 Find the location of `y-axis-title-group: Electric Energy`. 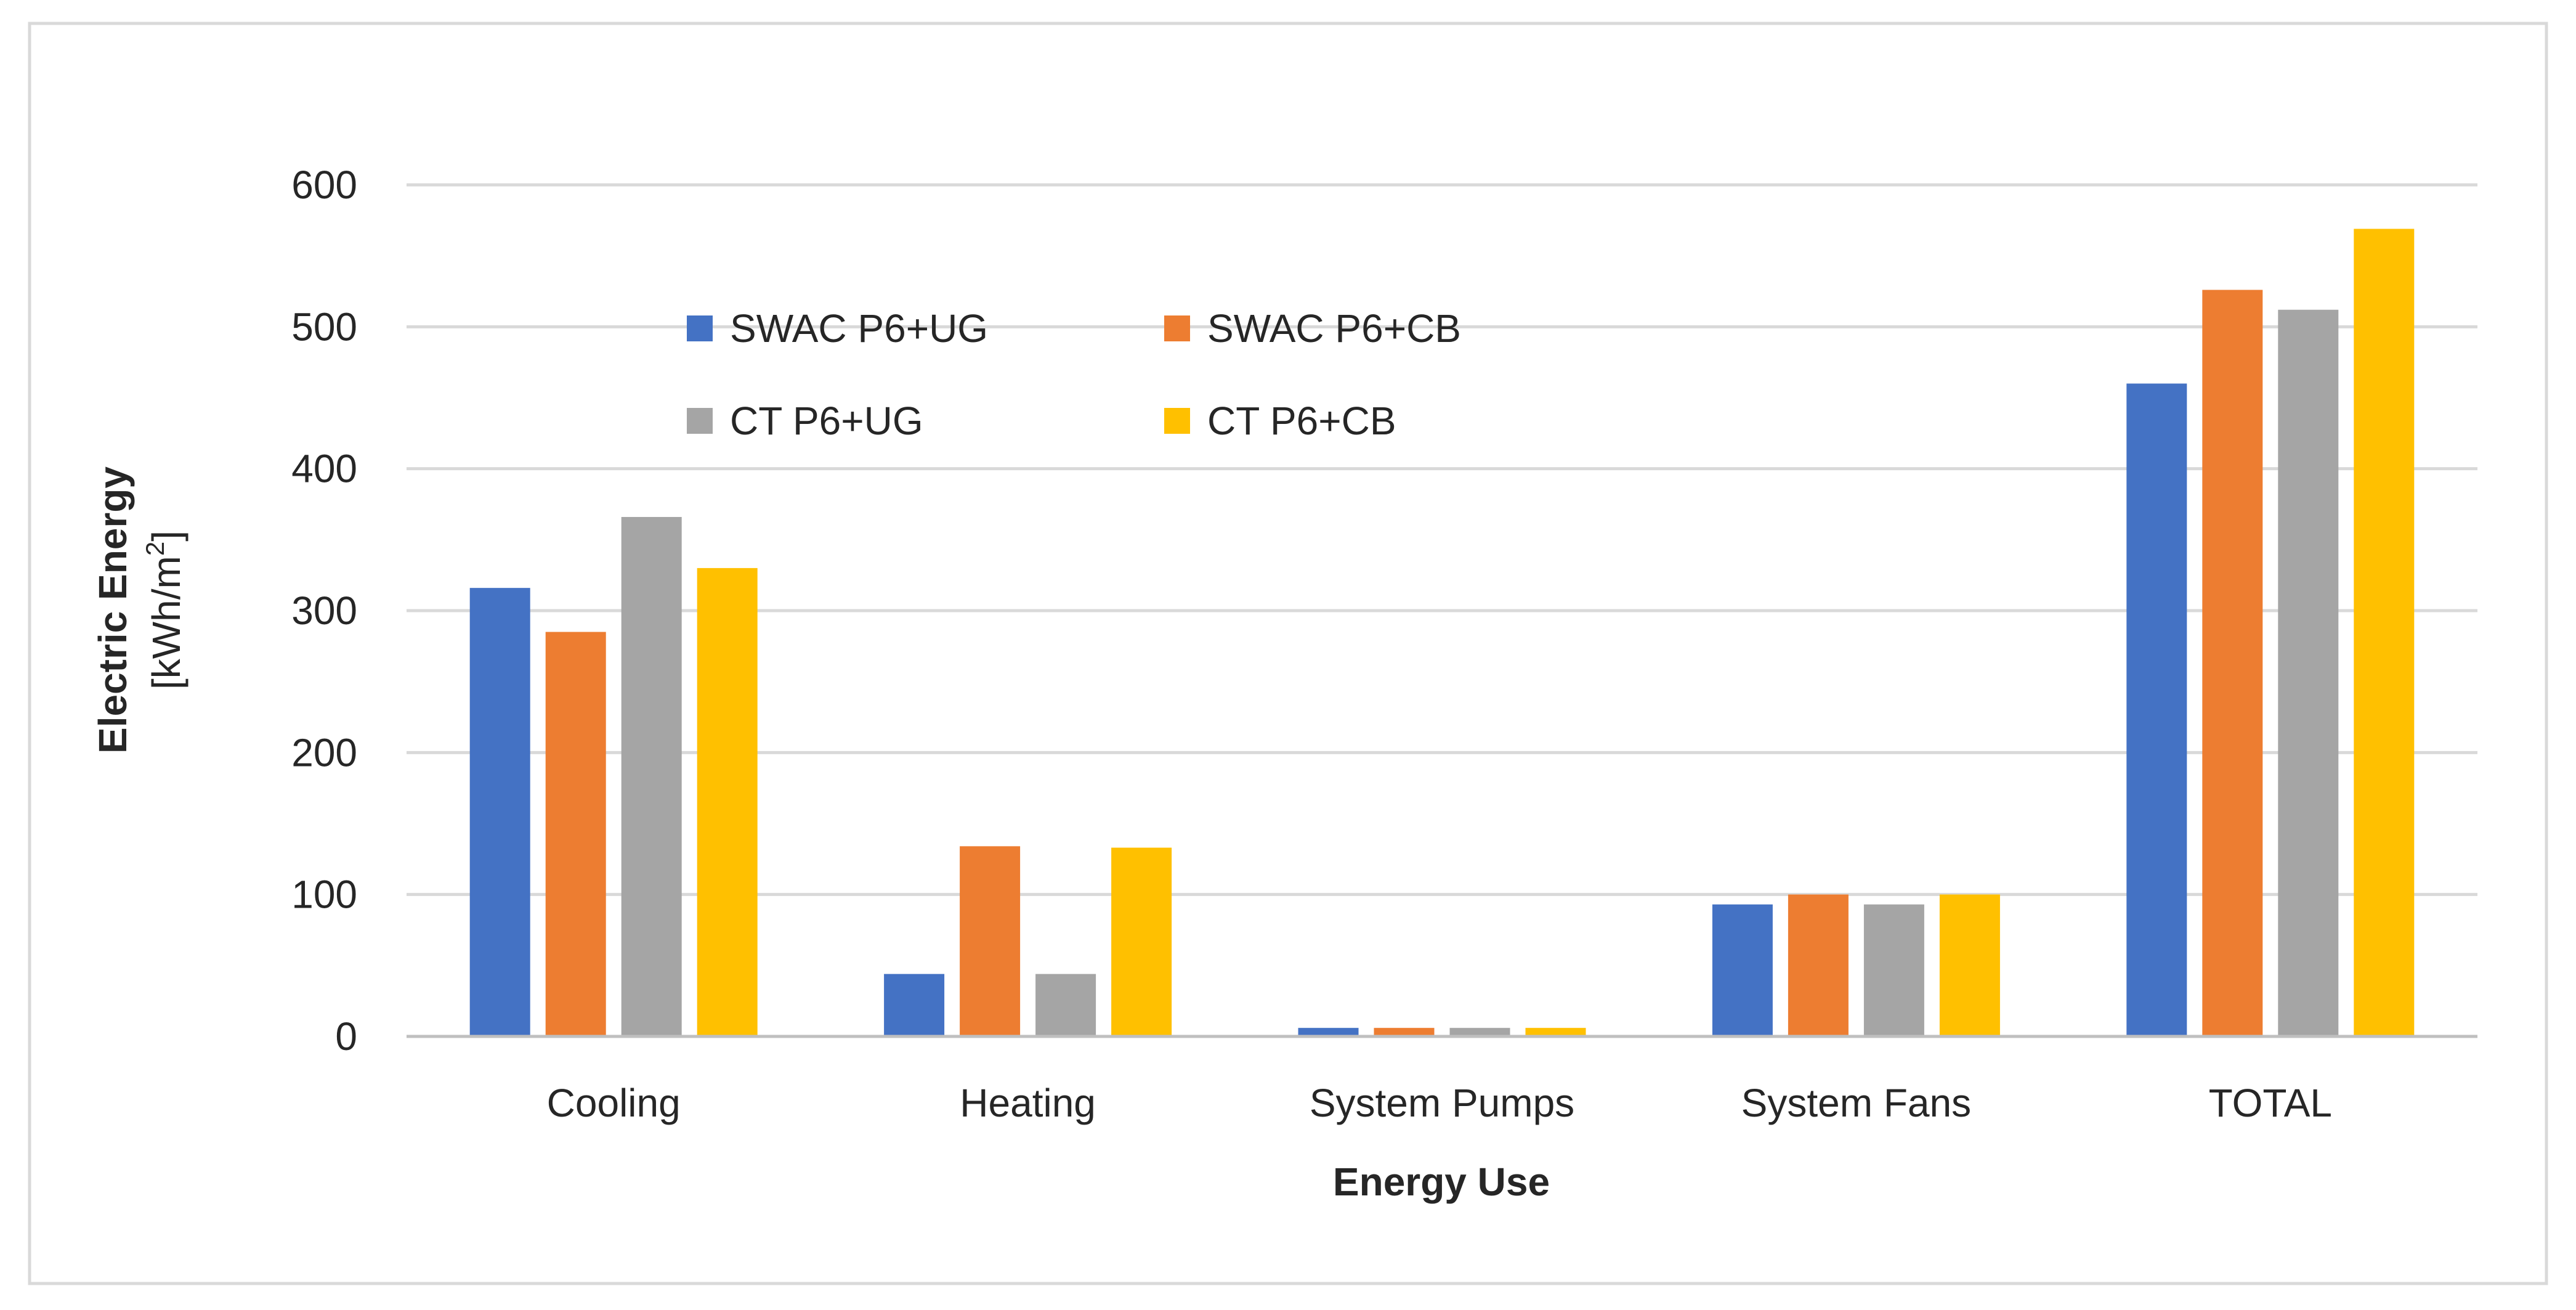

y-axis-title-group: Electric Energy is located at coordinates (113, 610).